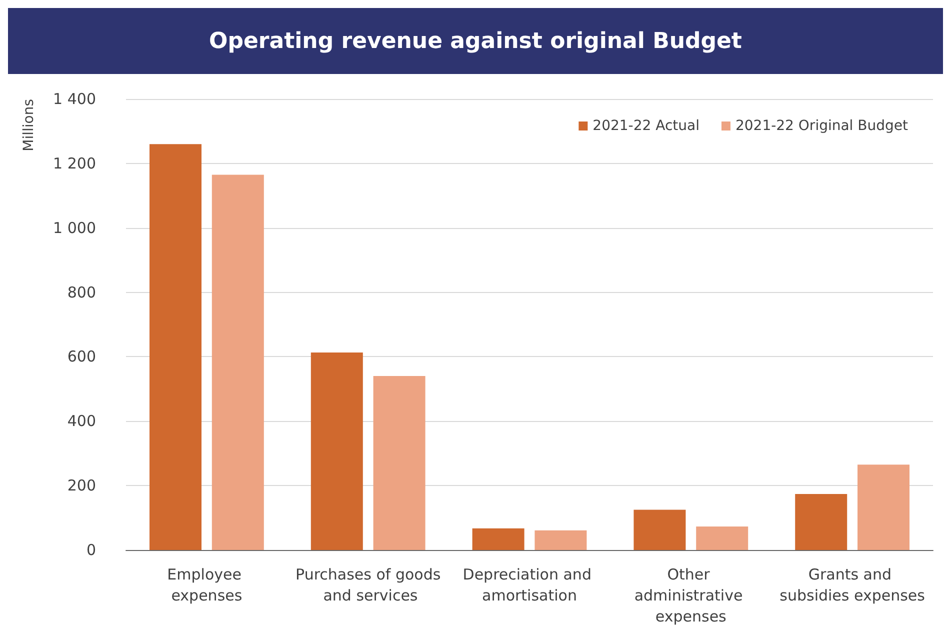 The image size is (951, 635). Describe the element at coordinates (81, 421) in the screenshot. I see `y-tick-label: 400` at that location.